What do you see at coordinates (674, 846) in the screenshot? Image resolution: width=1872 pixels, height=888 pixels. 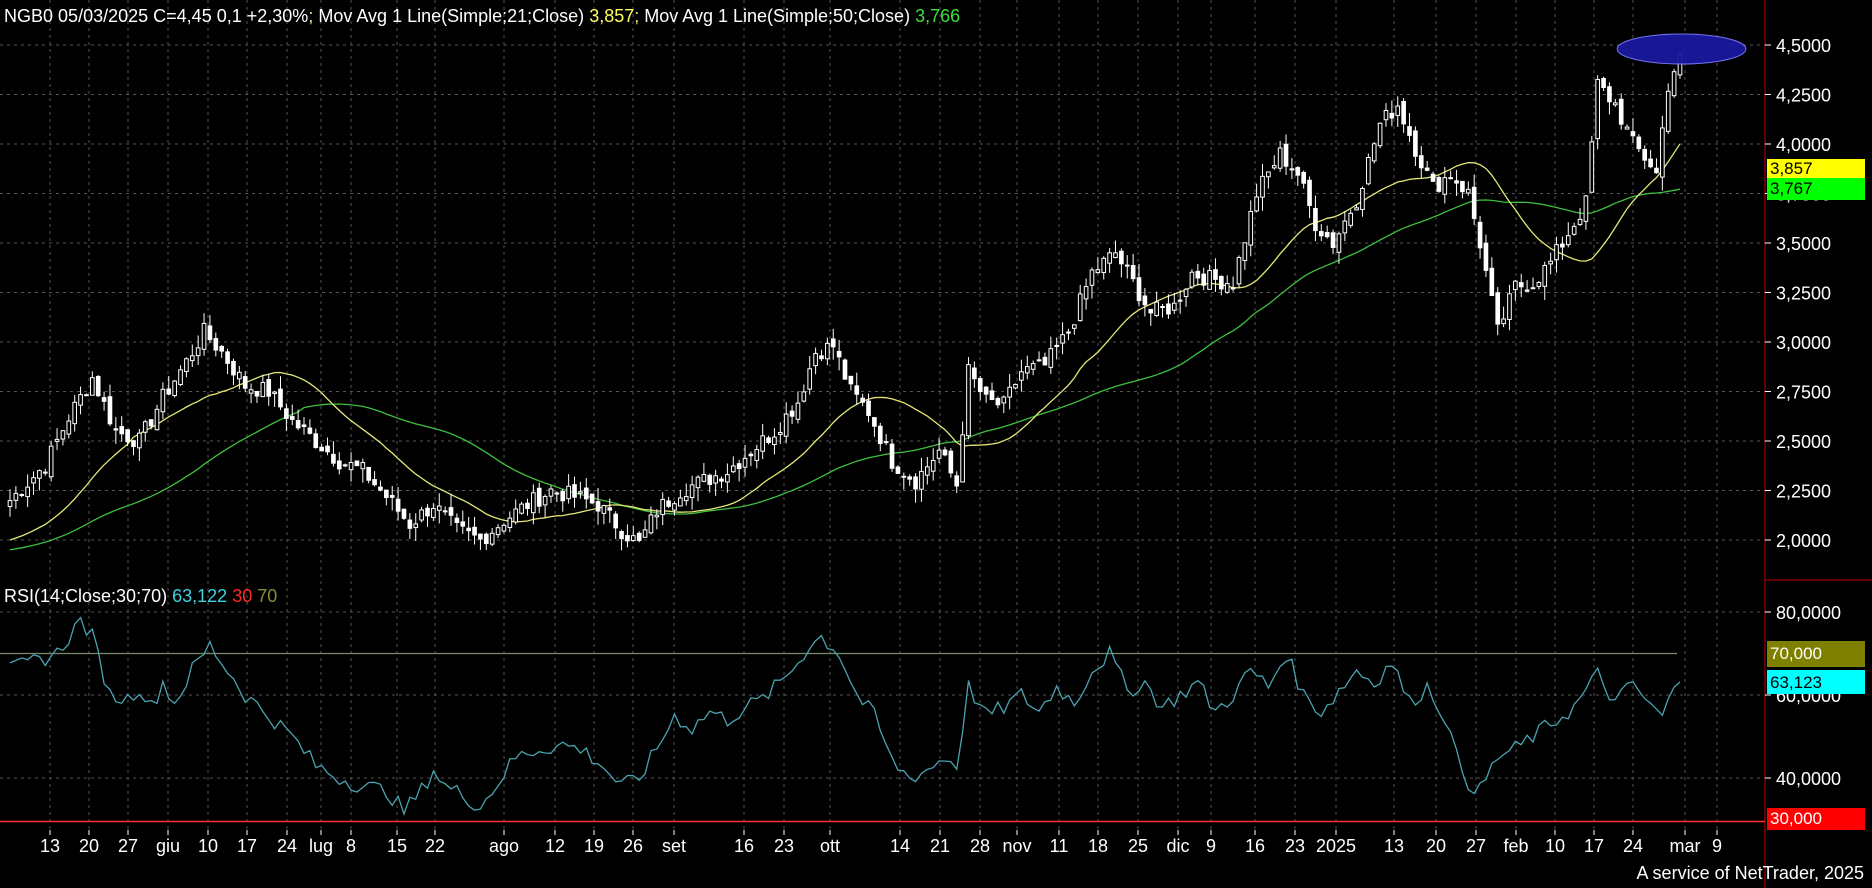 I see `x-tick-label: set` at bounding box center [674, 846].